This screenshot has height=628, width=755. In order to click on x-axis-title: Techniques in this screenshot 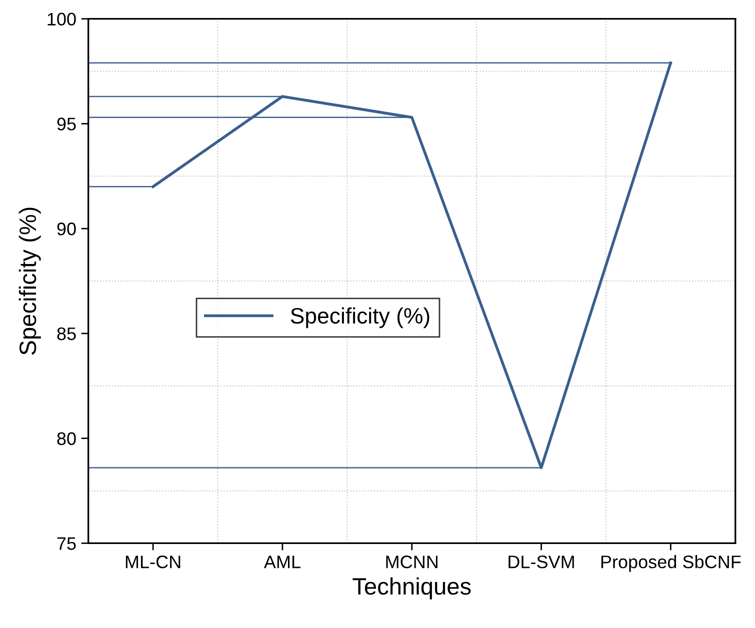, I will do `click(411, 588)`.